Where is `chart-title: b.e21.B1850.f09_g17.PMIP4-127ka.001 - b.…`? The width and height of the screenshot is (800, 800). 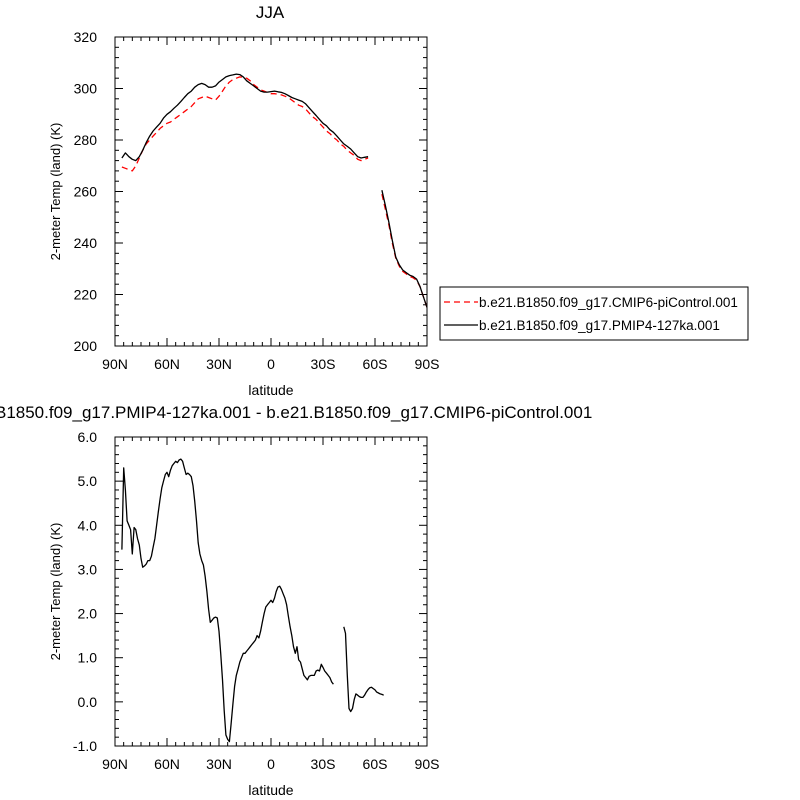
chart-title: b.e21.B1850.f09_g17.PMIP4-127ka.001 - b.… is located at coordinates (296, 412).